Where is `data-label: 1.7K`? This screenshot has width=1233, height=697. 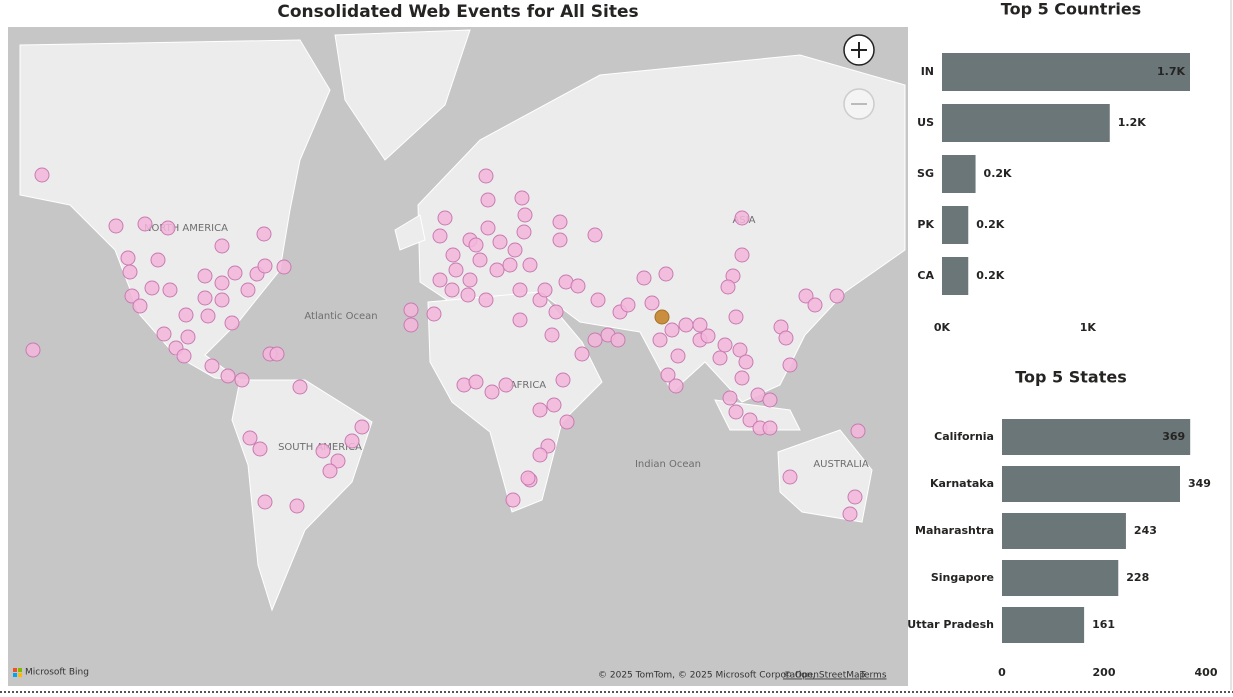
data-label: 1.7K is located at coordinates (1171, 71).